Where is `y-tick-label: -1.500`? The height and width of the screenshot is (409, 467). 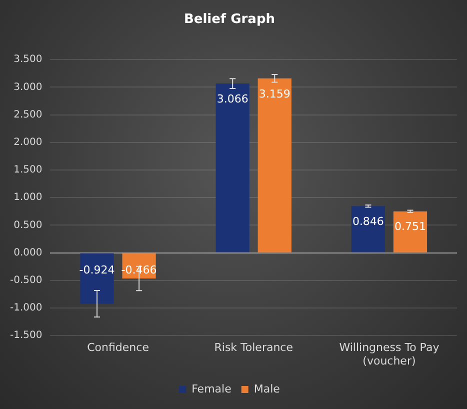 y-tick-label: -1.500 is located at coordinates (26, 336).